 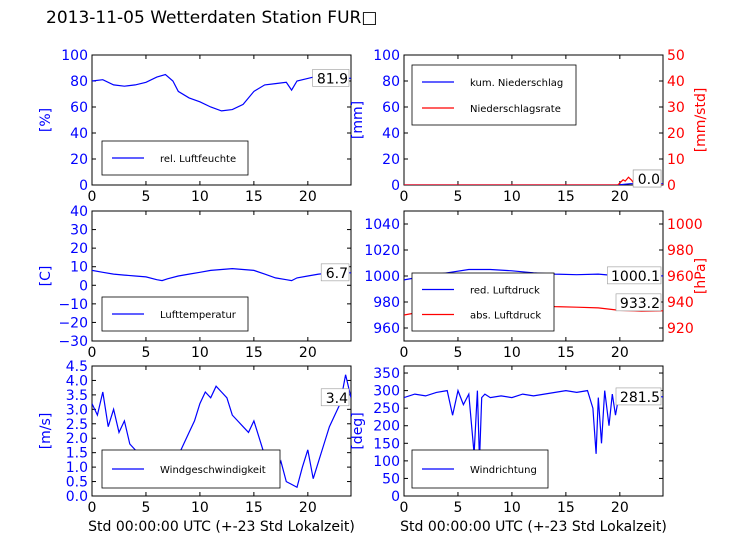 What do you see at coordinates (175, 158) in the screenshot?
I see `legend: rel. Luftfeuchte` at bounding box center [175, 158].